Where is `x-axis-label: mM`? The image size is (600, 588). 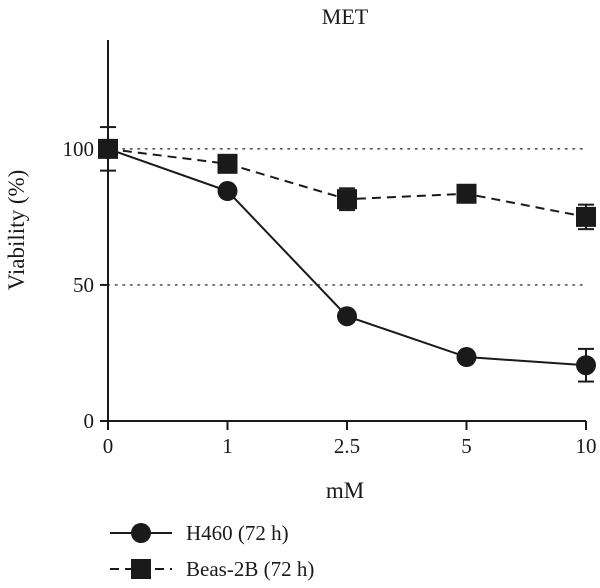
x-axis-label: mM is located at coordinates (345, 490).